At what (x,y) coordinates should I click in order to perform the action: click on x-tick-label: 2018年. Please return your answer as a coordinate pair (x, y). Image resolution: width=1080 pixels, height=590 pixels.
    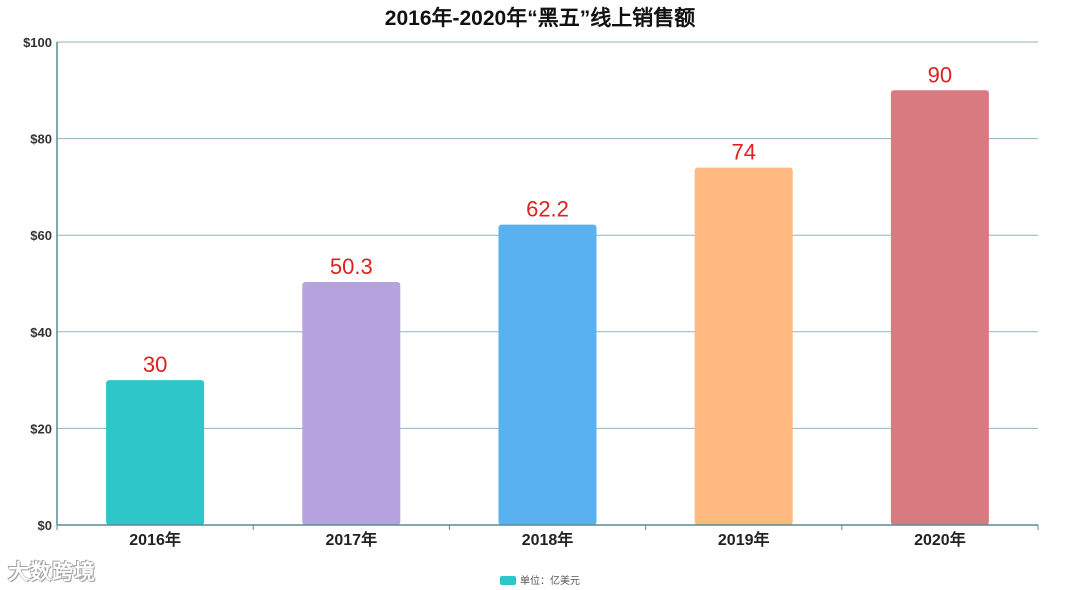
    Looking at the image, I should click on (548, 539).